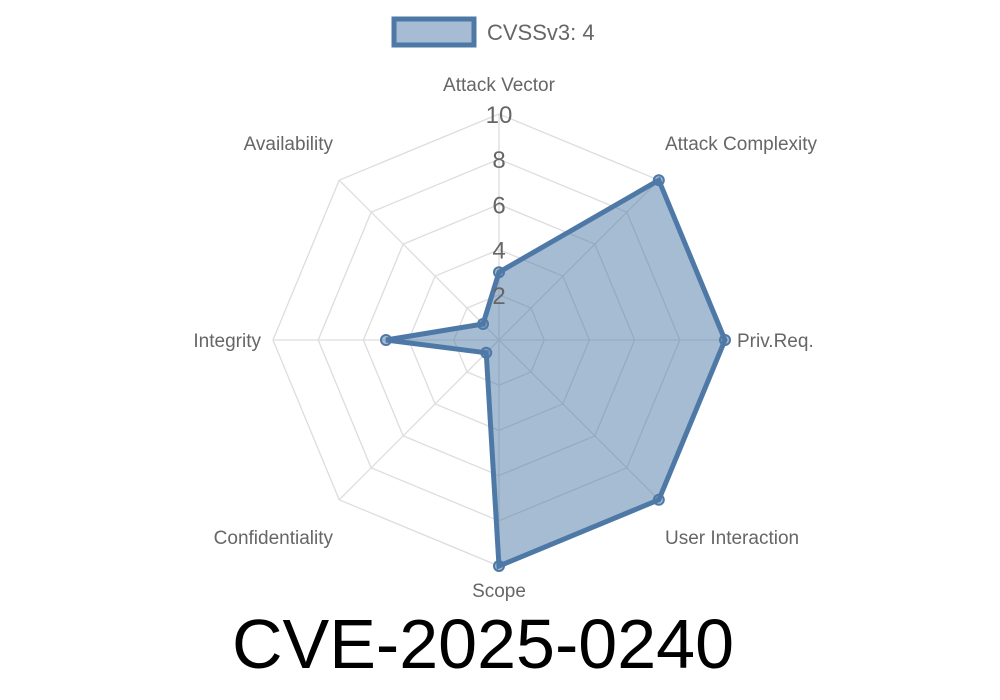  I want to click on axis-label-integrity: Integrity, so click(227, 341).